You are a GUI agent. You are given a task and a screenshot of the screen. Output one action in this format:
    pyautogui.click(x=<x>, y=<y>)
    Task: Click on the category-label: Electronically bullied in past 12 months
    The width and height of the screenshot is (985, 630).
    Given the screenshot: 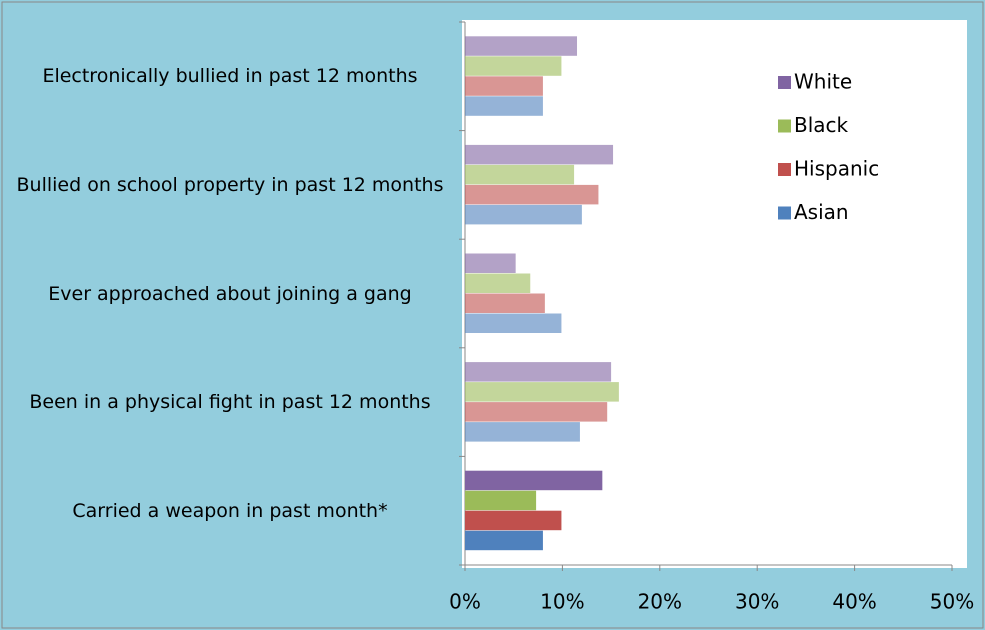 What is the action you would take?
    pyautogui.click(x=230, y=76)
    